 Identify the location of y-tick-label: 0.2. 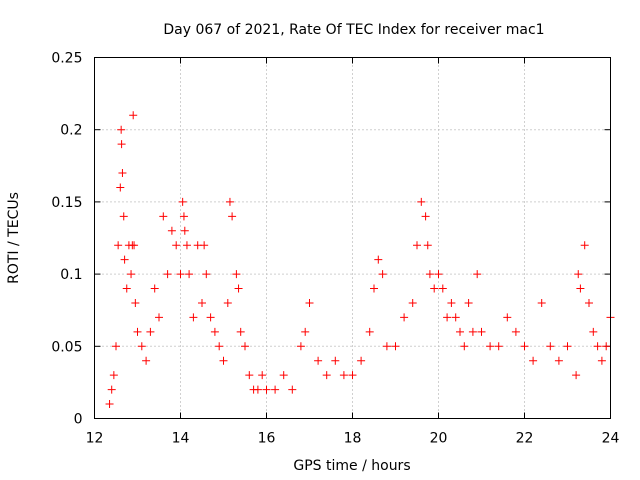
(71, 131).